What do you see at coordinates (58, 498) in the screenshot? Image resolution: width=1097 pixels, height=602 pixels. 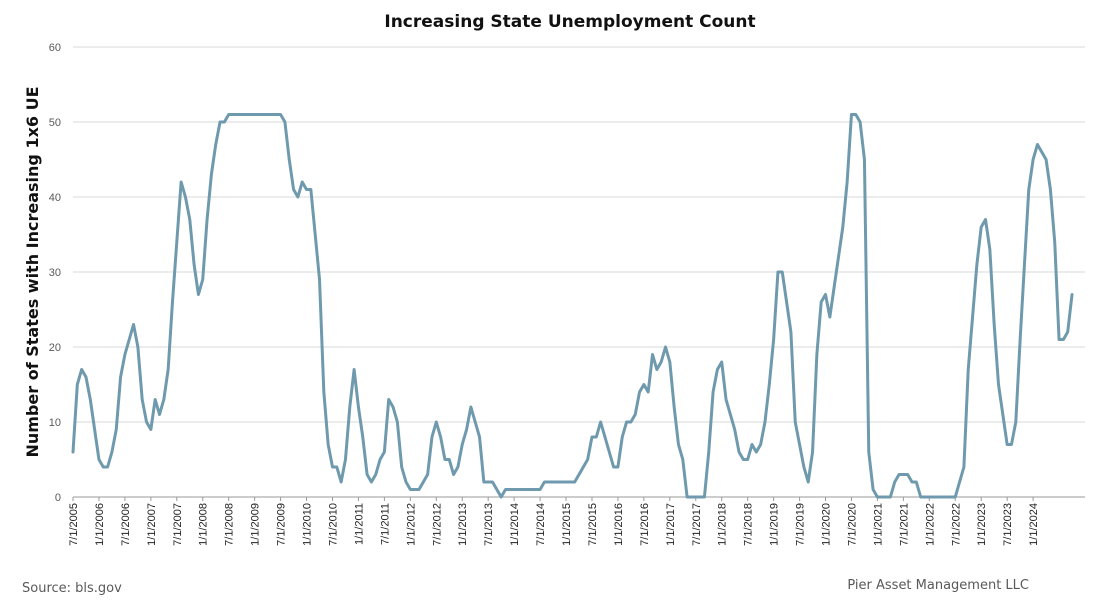 I see `y-tick-label: 0` at bounding box center [58, 498].